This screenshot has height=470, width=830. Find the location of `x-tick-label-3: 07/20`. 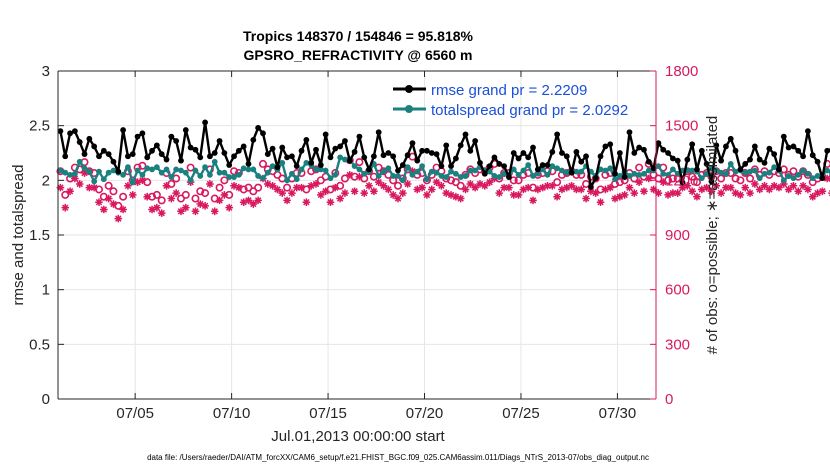

x-tick-label-3: 07/20 is located at coordinates (425, 413).